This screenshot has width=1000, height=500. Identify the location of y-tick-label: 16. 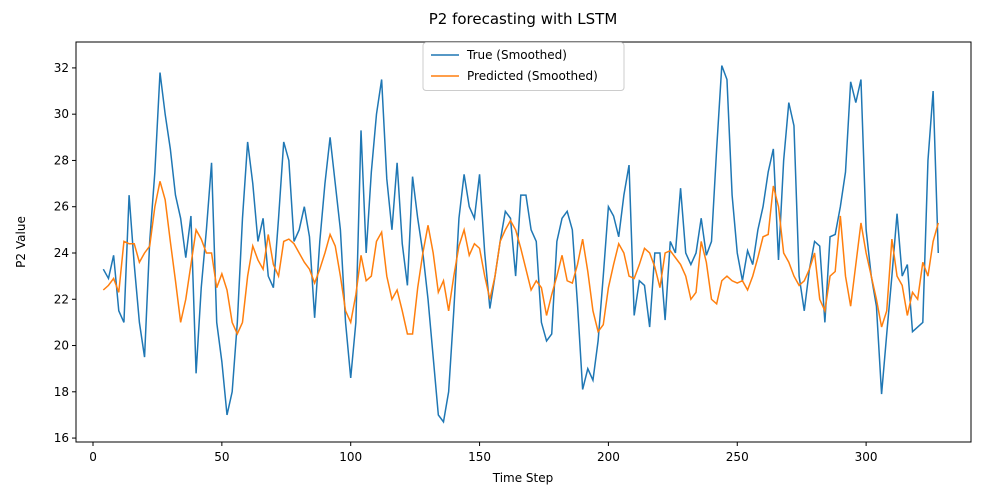
(61, 438).